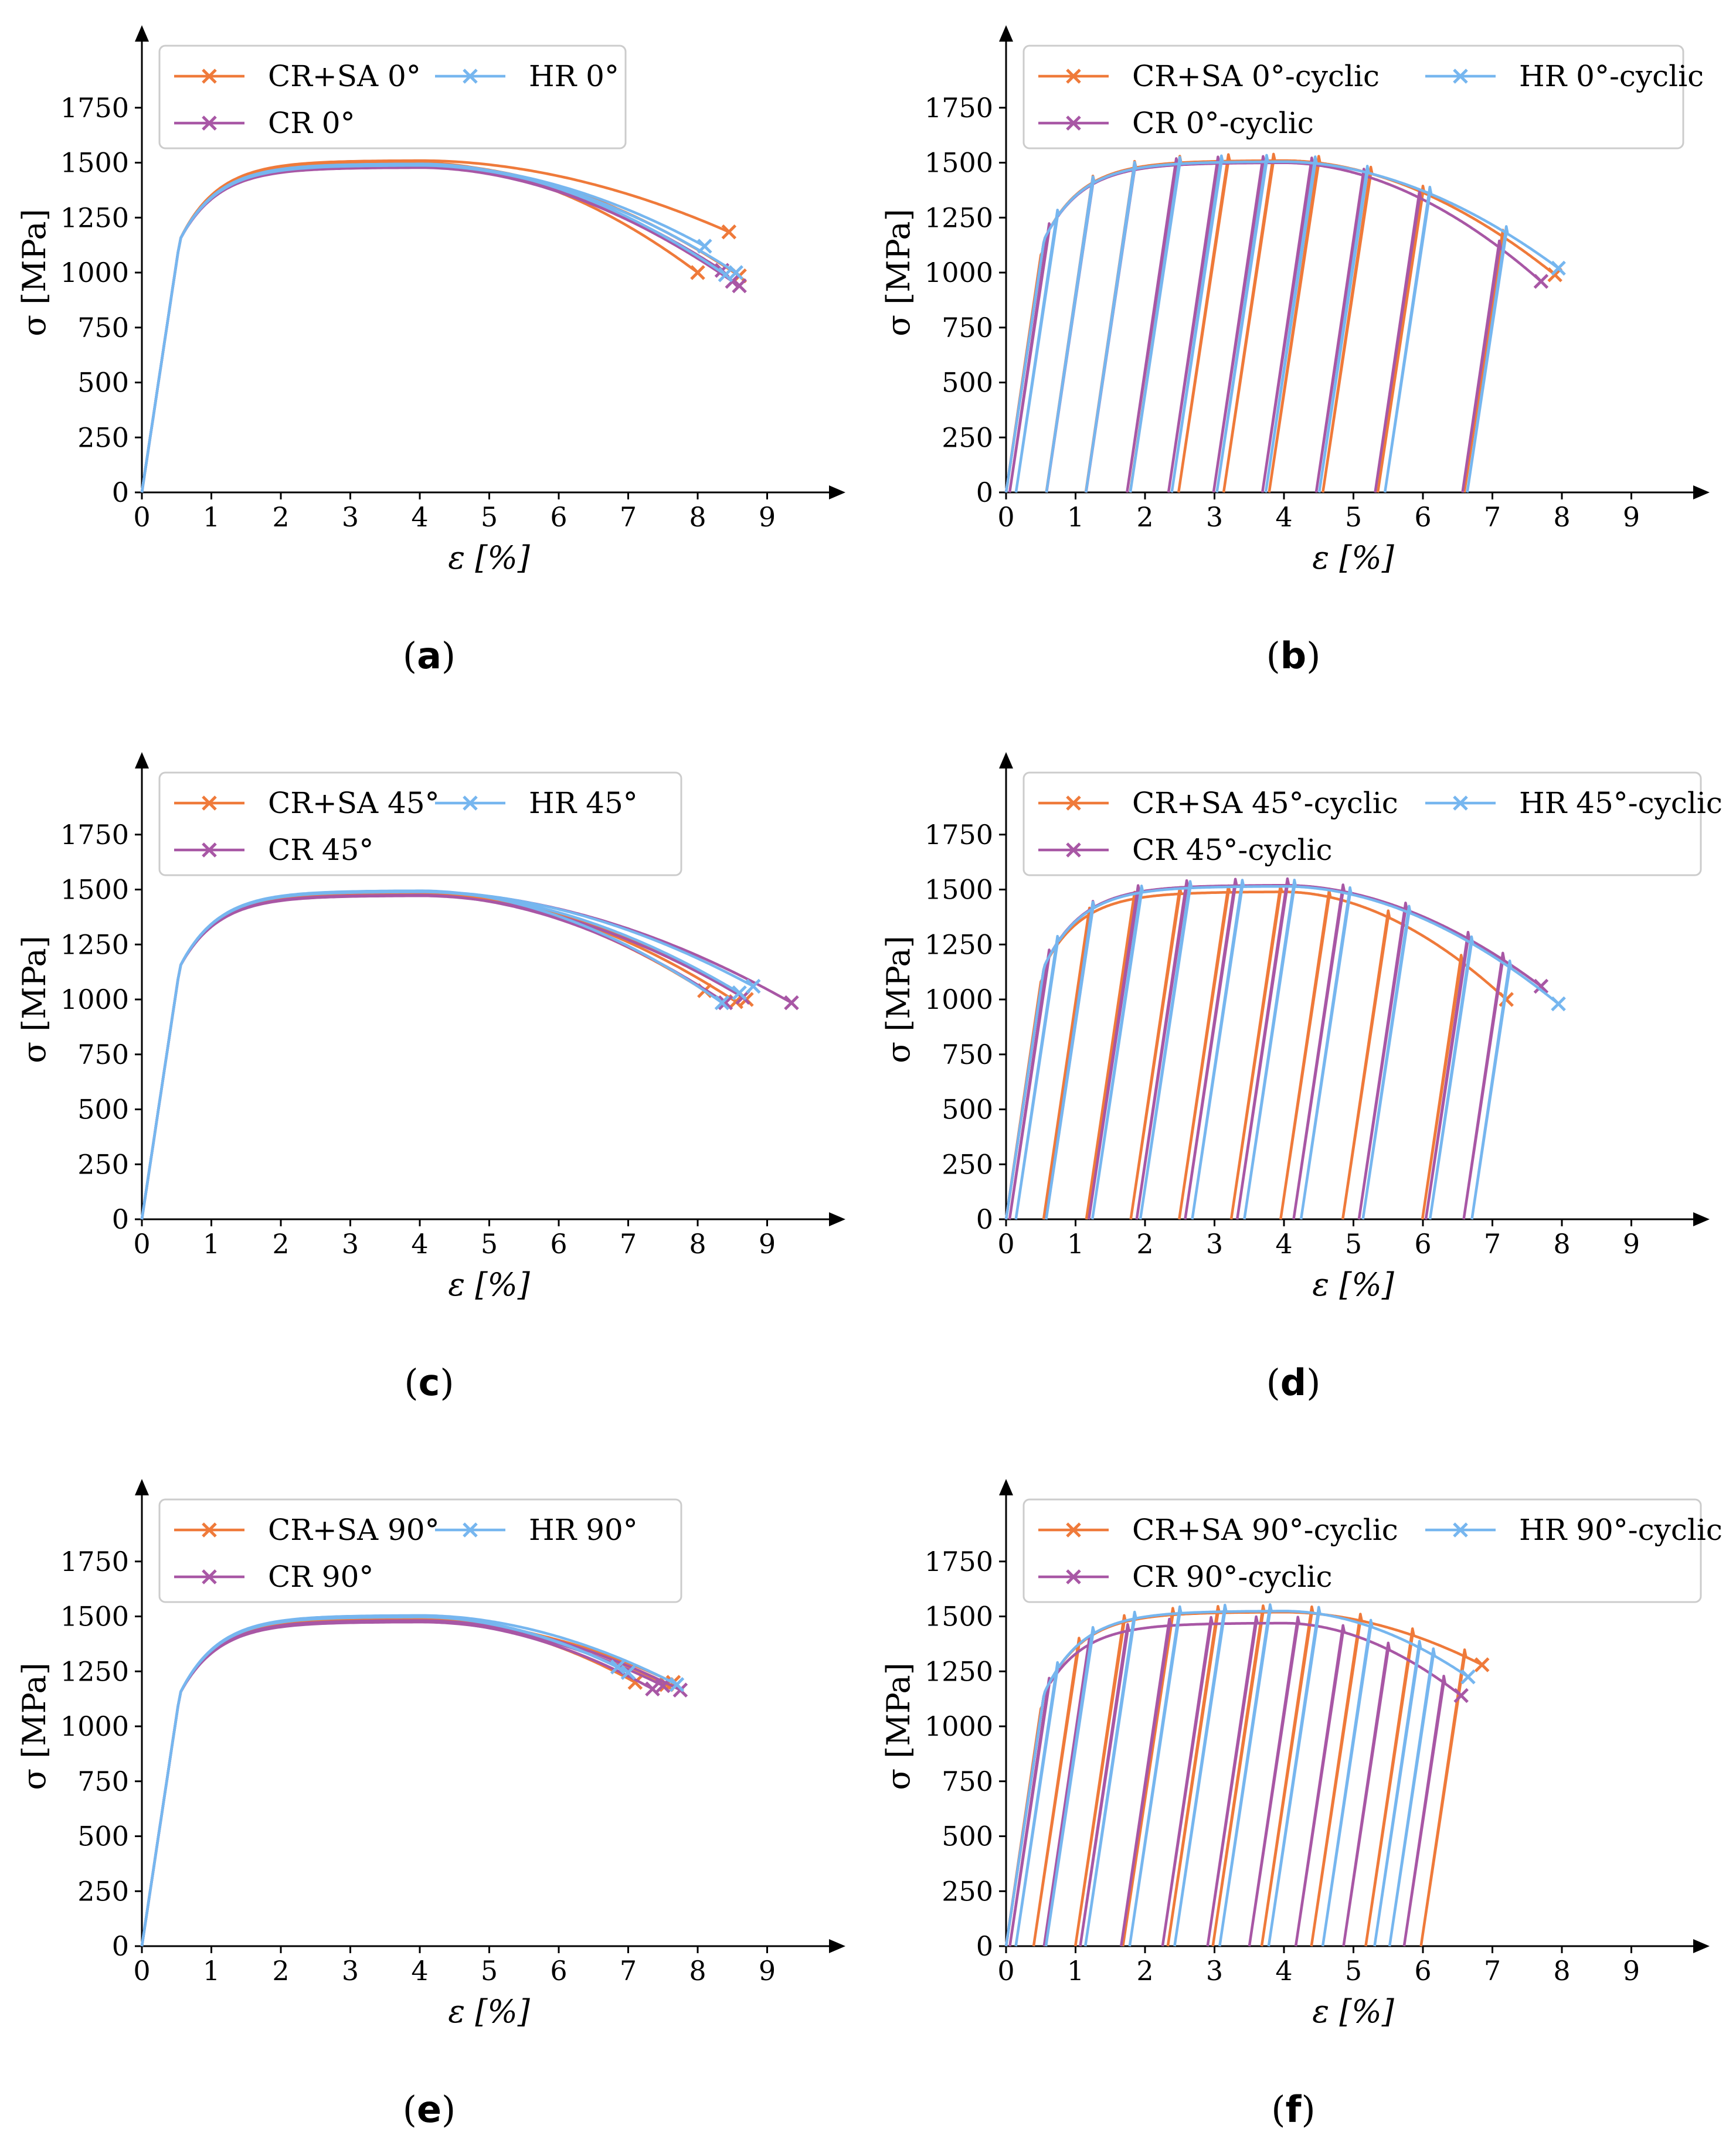 This screenshot has height=2139, width=1736. What do you see at coordinates (1283, 1971) in the screenshot?
I see `x-tick-label: 4` at bounding box center [1283, 1971].